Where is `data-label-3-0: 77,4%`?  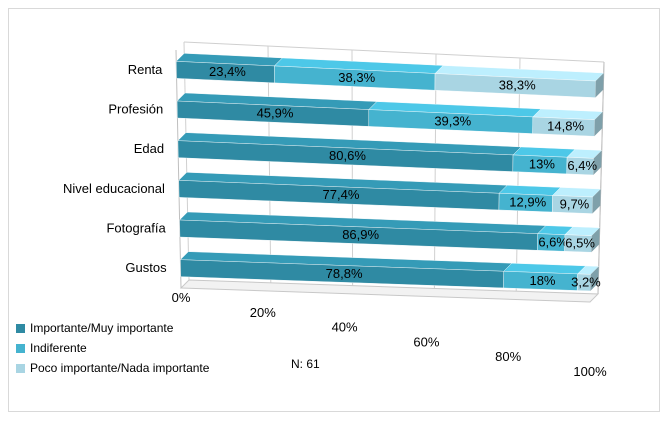
data-label-3-0: 77,4% is located at coordinates (341, 194).